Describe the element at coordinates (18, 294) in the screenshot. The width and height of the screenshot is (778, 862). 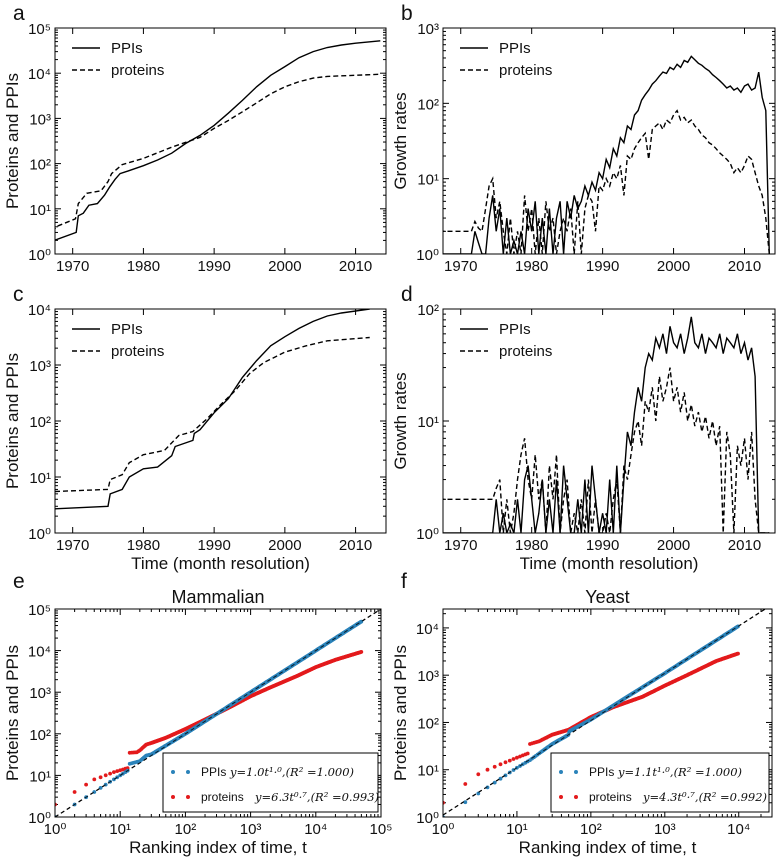
I see `panel-label: c` at that location.